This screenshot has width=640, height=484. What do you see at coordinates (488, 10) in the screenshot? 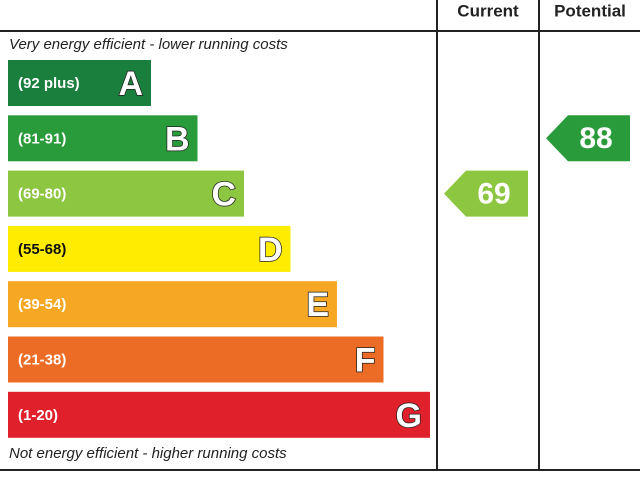
I see `current-header: Current` at bounding box center [488, 10].